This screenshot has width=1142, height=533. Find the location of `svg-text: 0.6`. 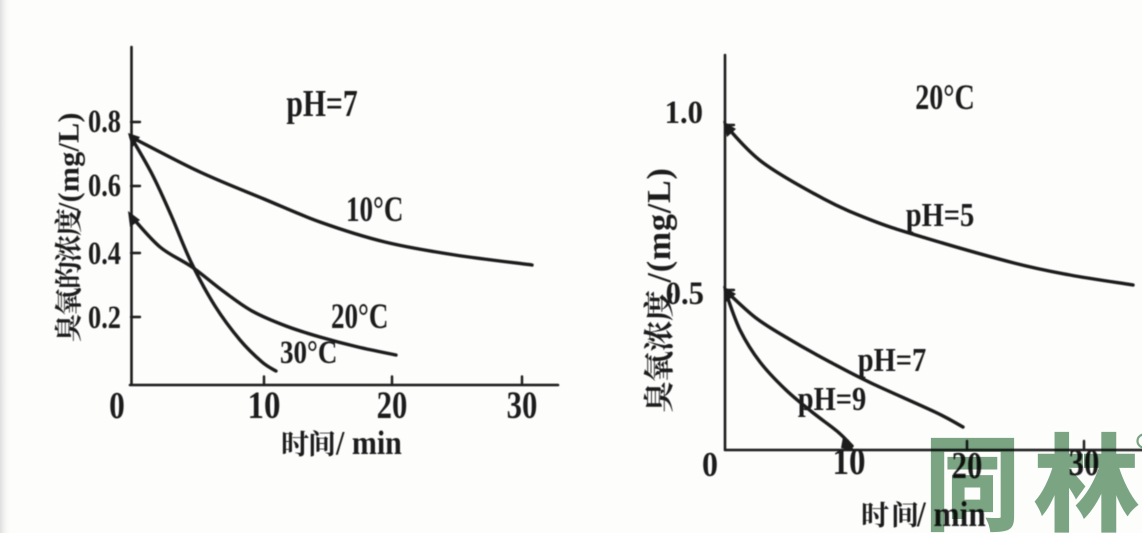

svg-text: 0.6 is located at coordinates (104, 185).